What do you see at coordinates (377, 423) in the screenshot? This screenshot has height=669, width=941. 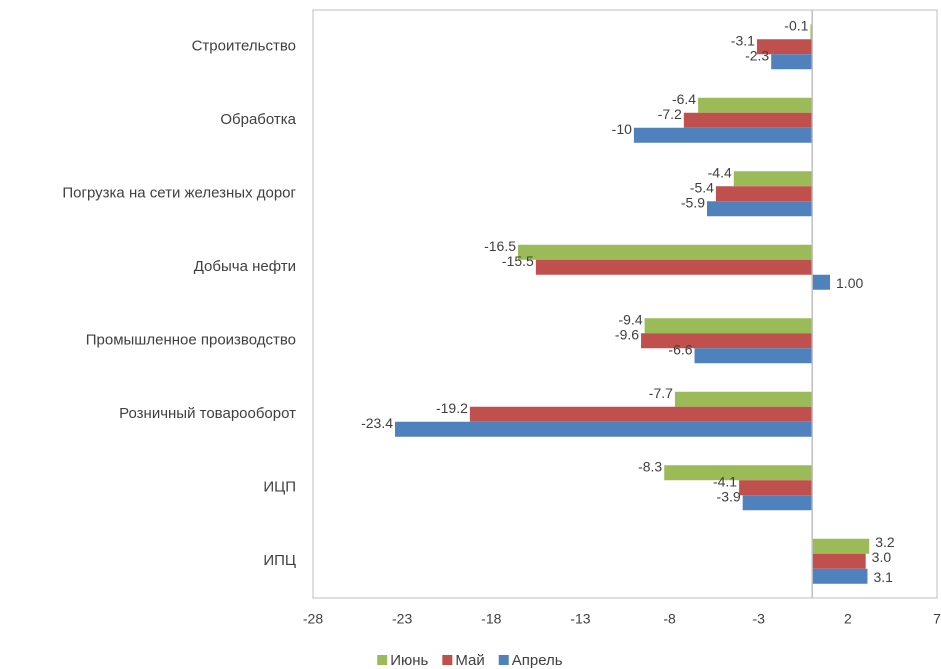 I see `value-label: -23.4` at bounding box center [377, 423].